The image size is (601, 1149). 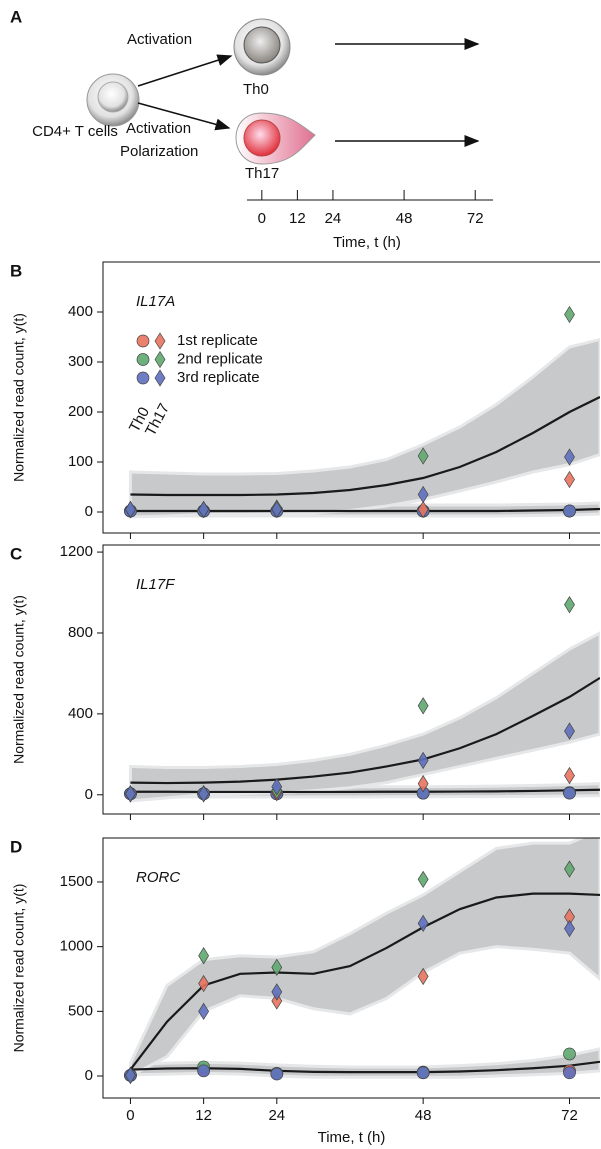 What do you see at coordinates (262, 173) in the screenshot?
I see `cell-label: Th17` at bounding box center [262, 173].